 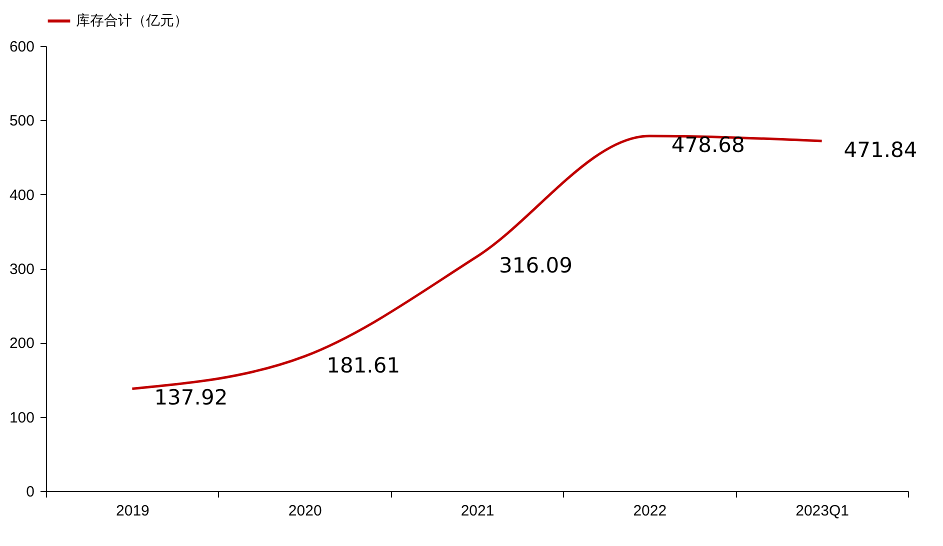 What do you see at coordinates (21, 47) in the screenshot?
I see `y-tick-label: 600` at bounding box center [21, 47].